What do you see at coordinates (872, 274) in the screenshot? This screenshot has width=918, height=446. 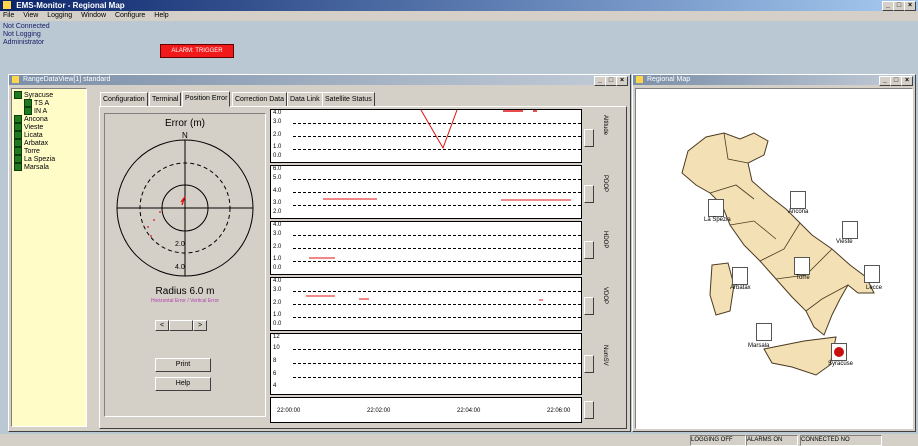 I see `station-icon-lecce` at bounding box center [872, 274].